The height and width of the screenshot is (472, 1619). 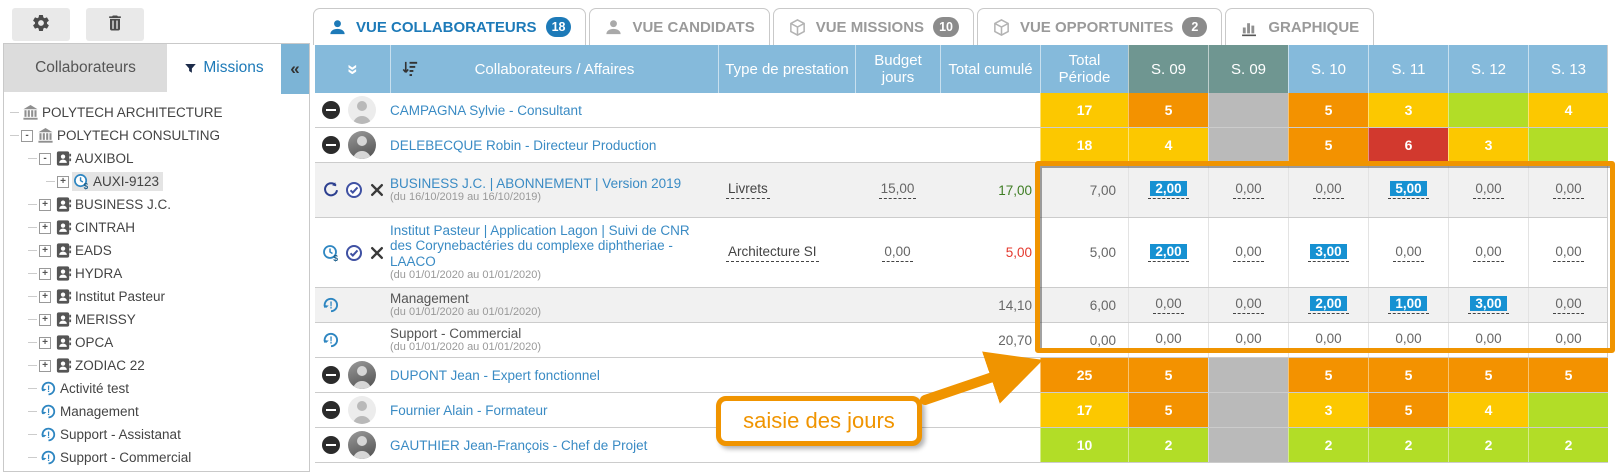 I want to click on sidebar-item-management: ! Management, so click(x=156, y=411).